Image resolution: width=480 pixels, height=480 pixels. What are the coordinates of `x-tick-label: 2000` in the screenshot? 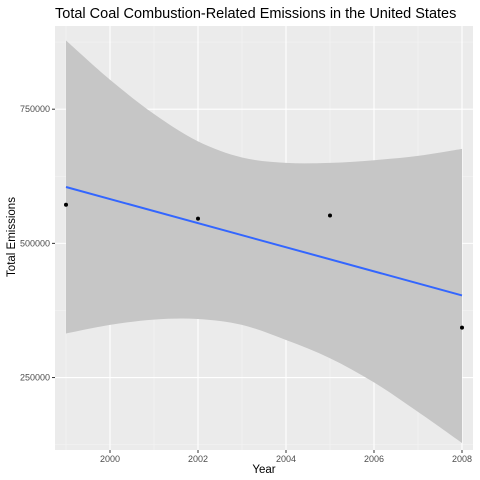 It's located at (110, 459).